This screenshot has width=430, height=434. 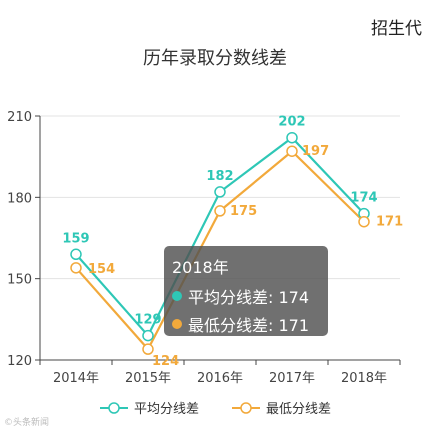 I want to click on data-label: 175, so click(x=243, y=211).